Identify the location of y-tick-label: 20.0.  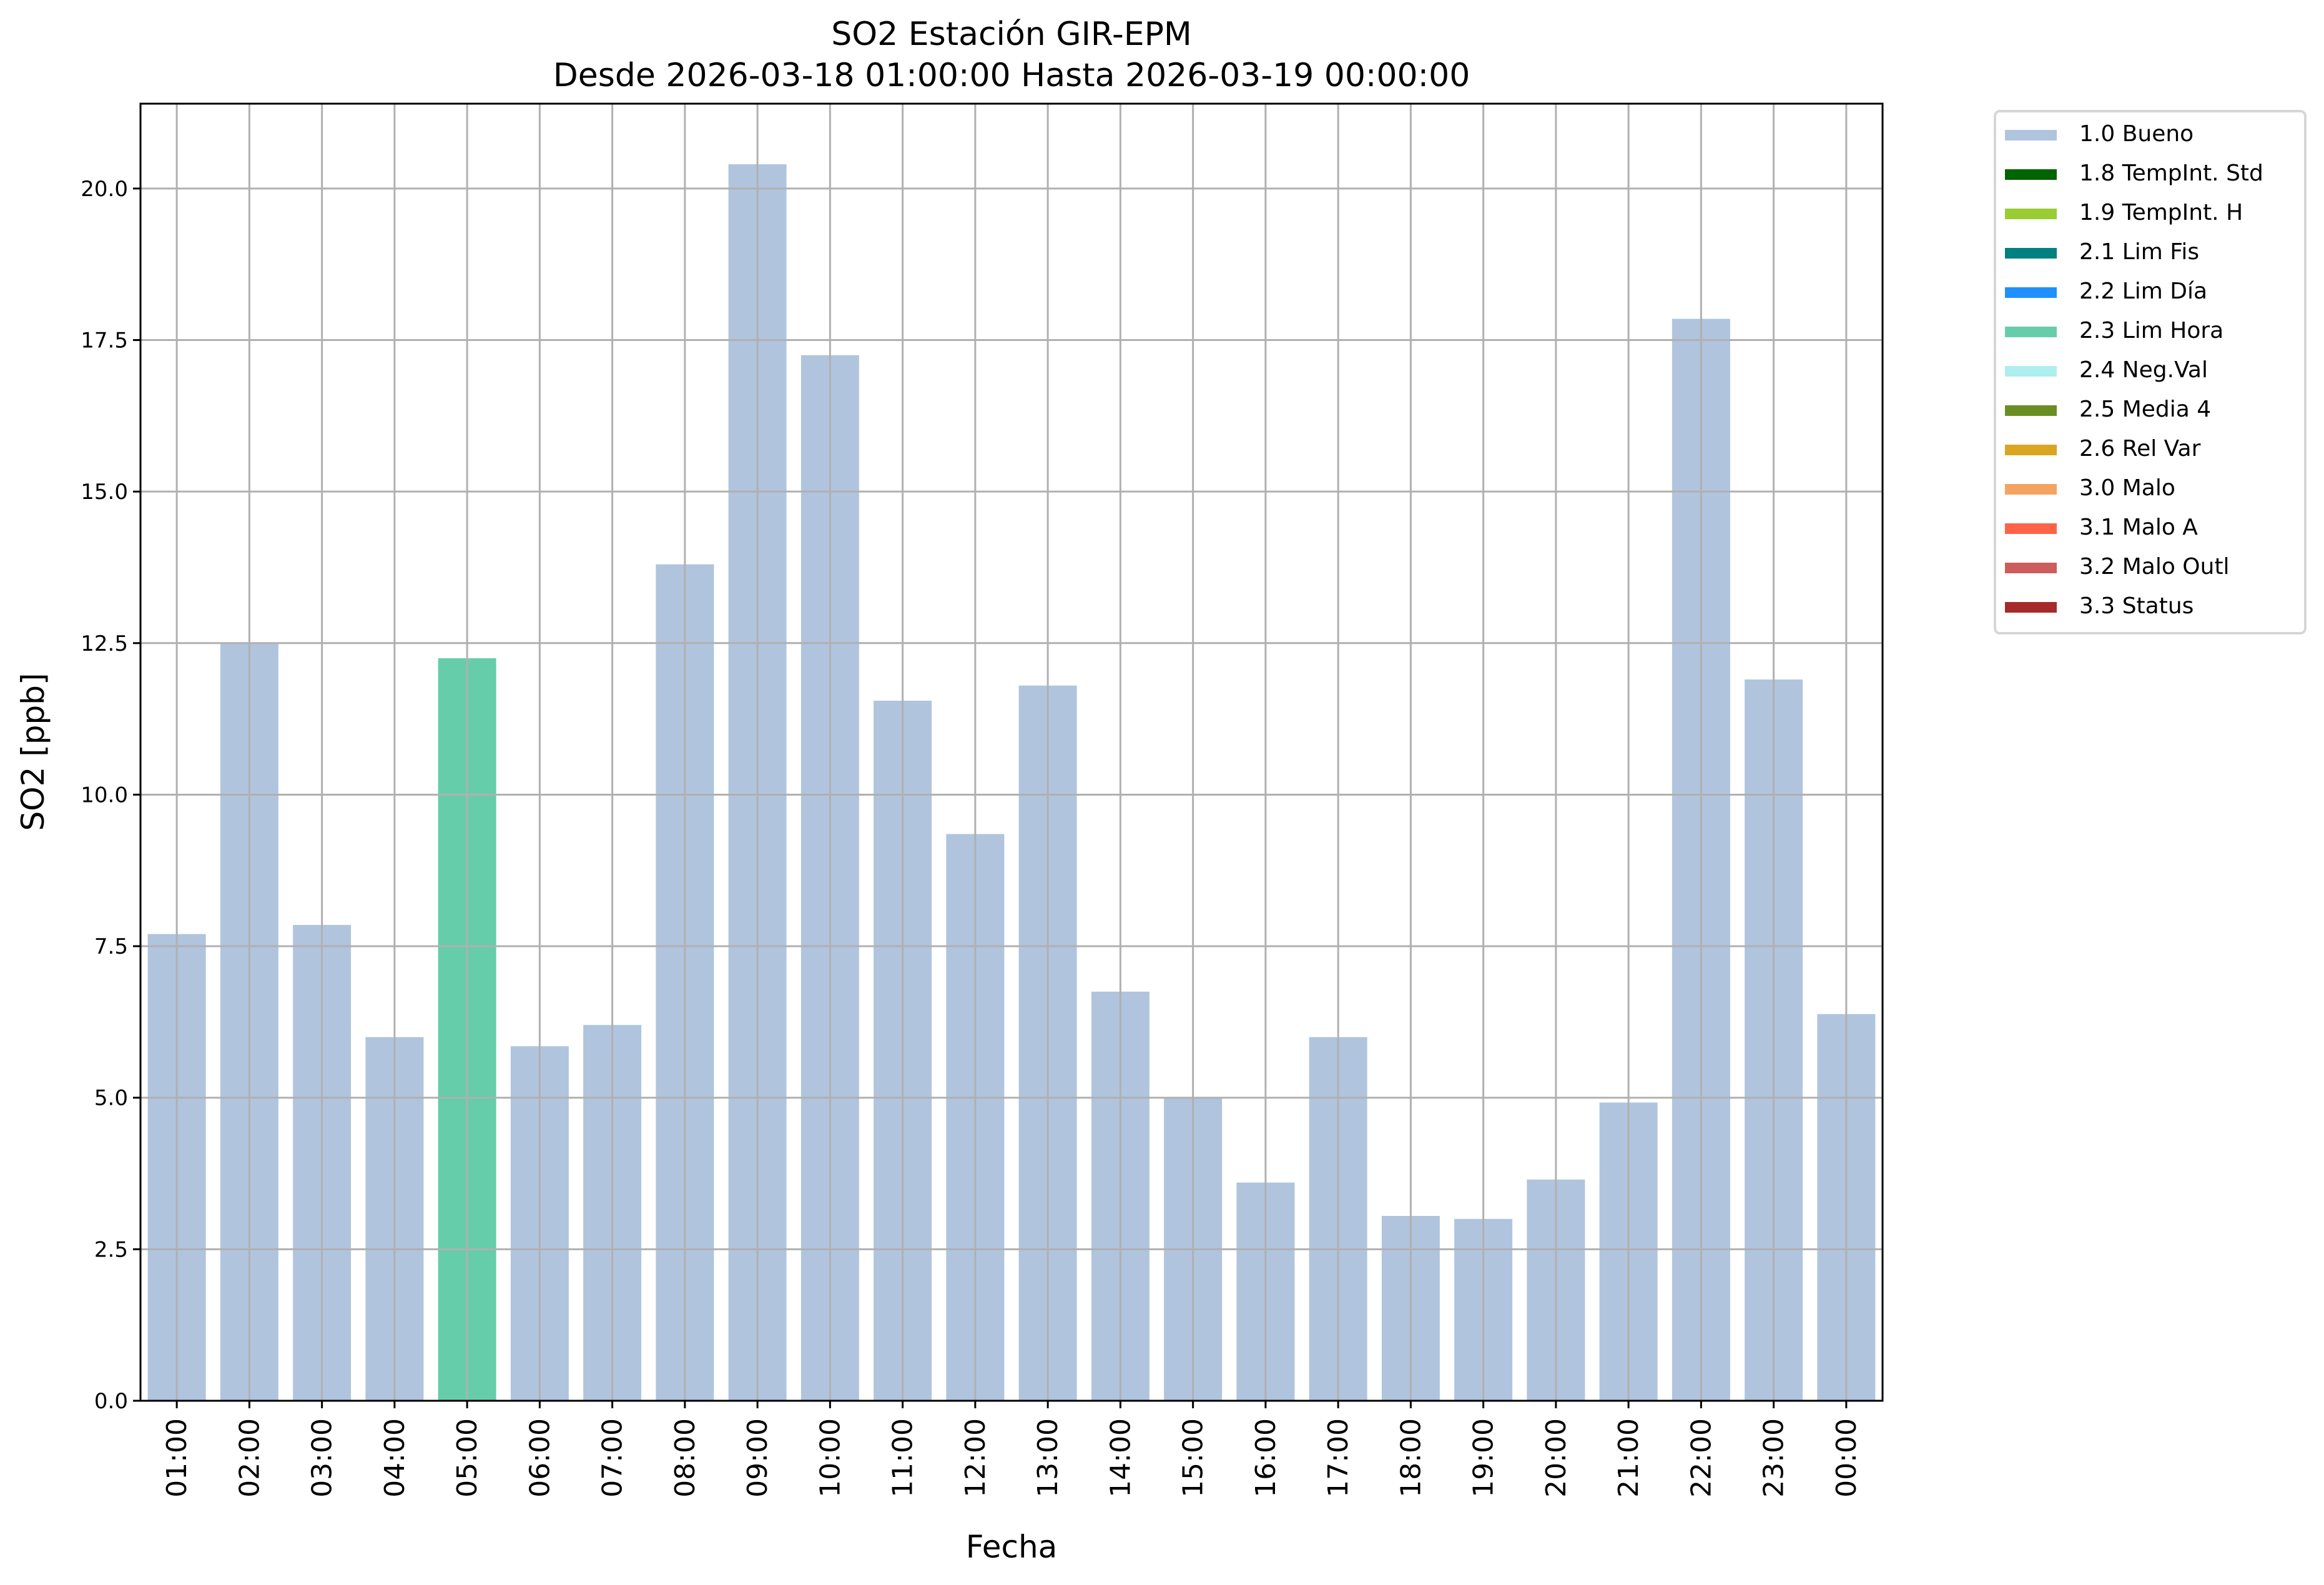
(104, 189).